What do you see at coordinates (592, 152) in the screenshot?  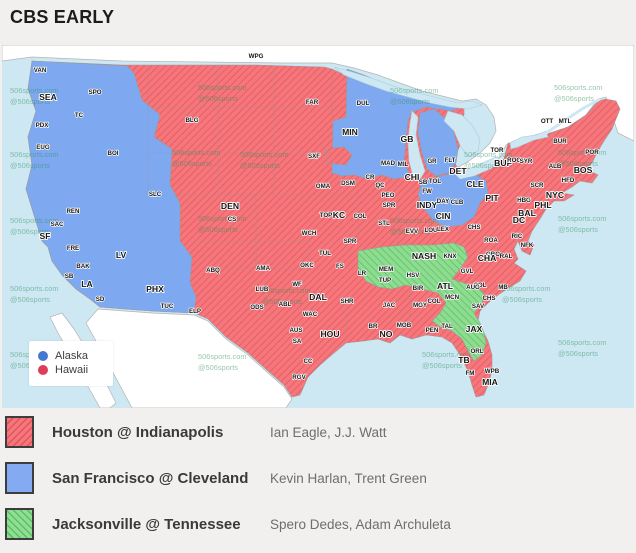 I see `city-label-por: POR` at bounding box center [592, 152].